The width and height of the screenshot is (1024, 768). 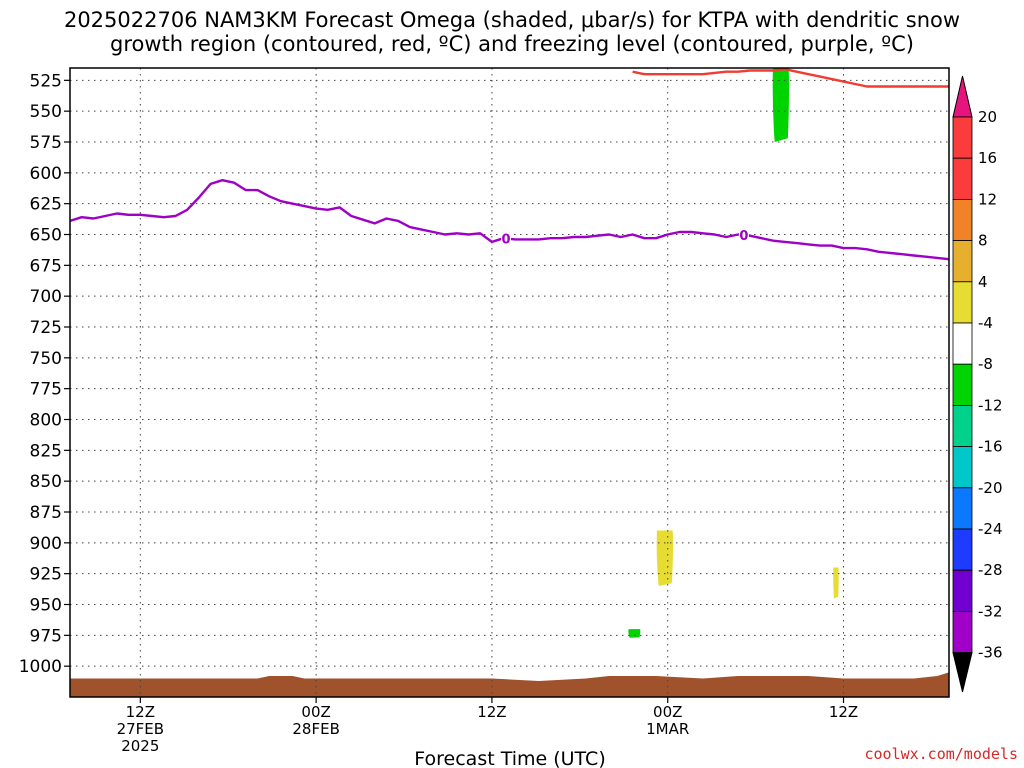 I want to click on colorbar-tick-label: 16, so click(x=987, y=158).